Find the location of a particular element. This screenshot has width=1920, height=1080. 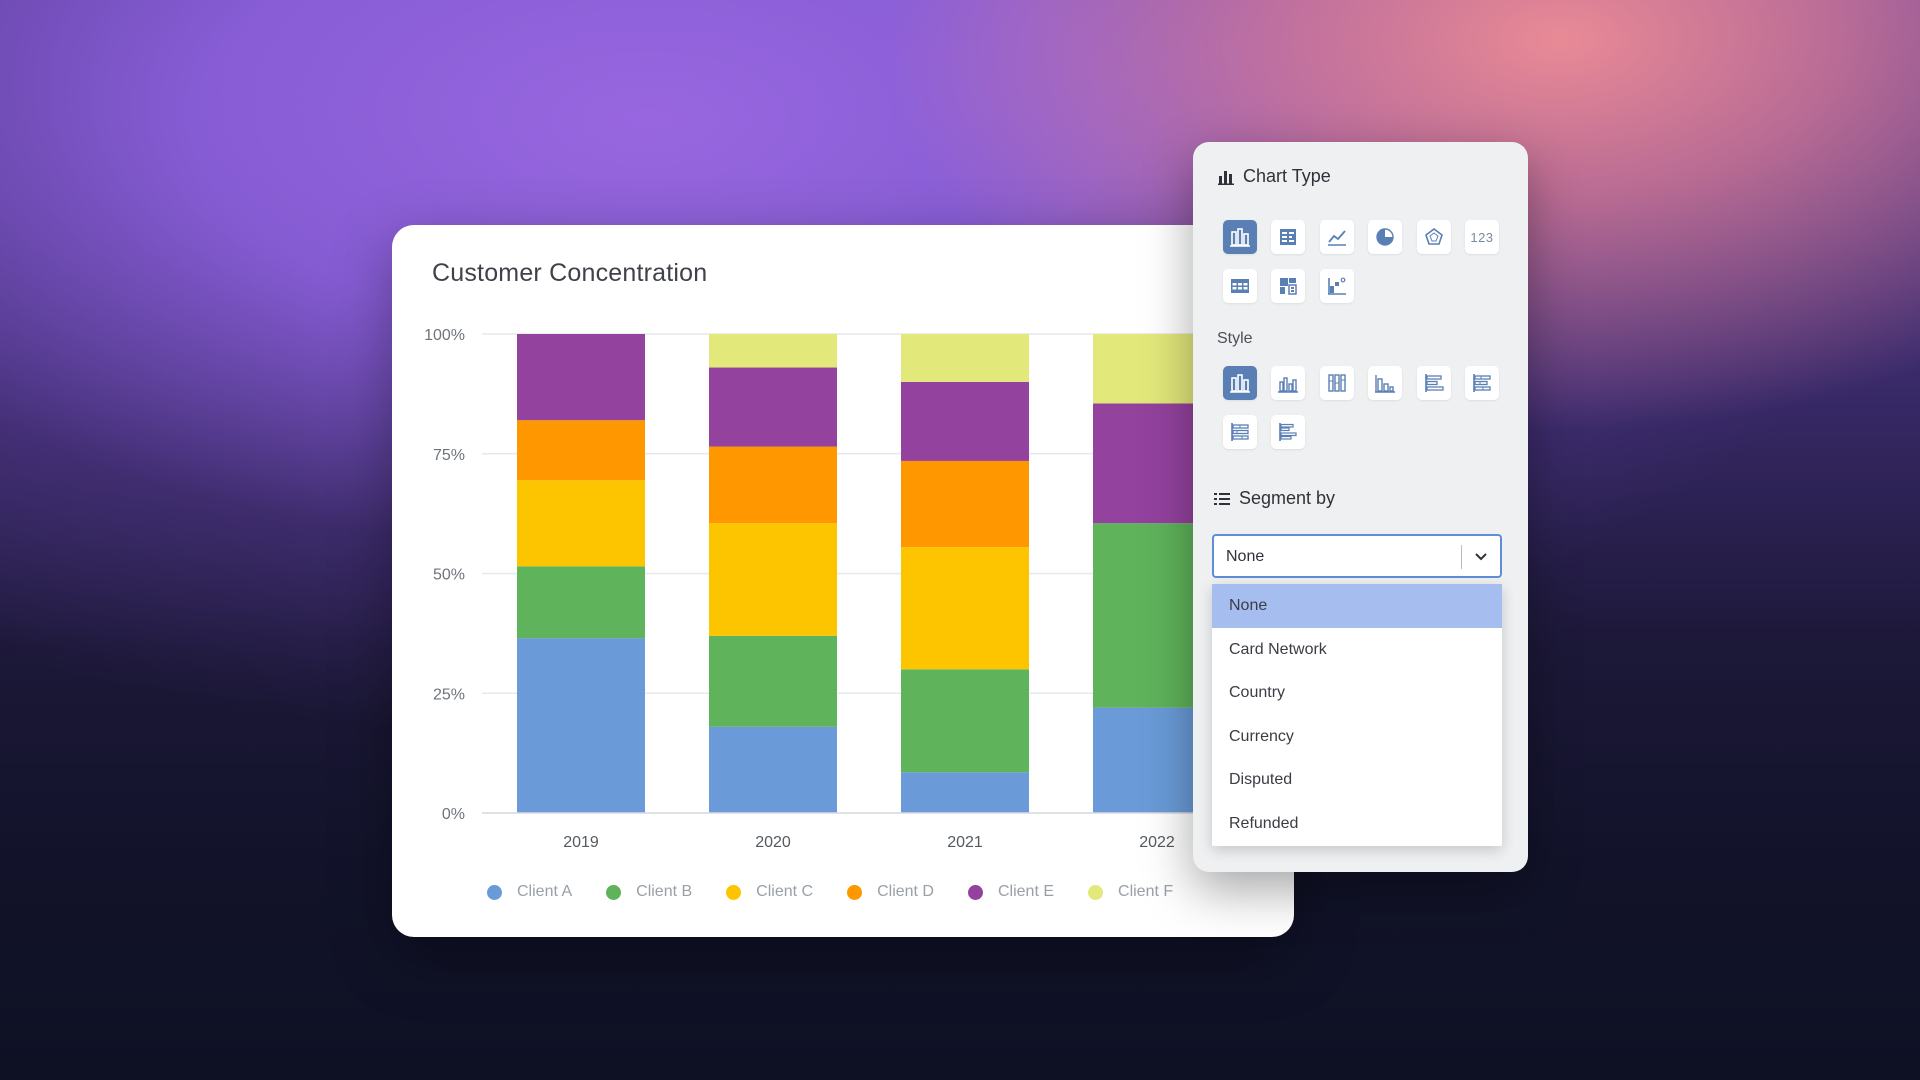

pie-chart-icon is located at coordinates (1385, 237).